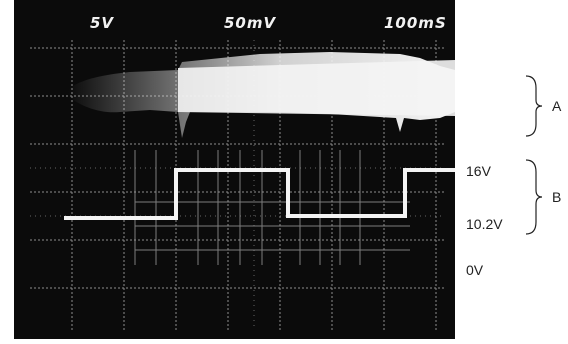 This screenshot has width=568, height=344. Describe the element at coordinates (534, 106) in the screenshot. I see `brace-a-icon` at that location.